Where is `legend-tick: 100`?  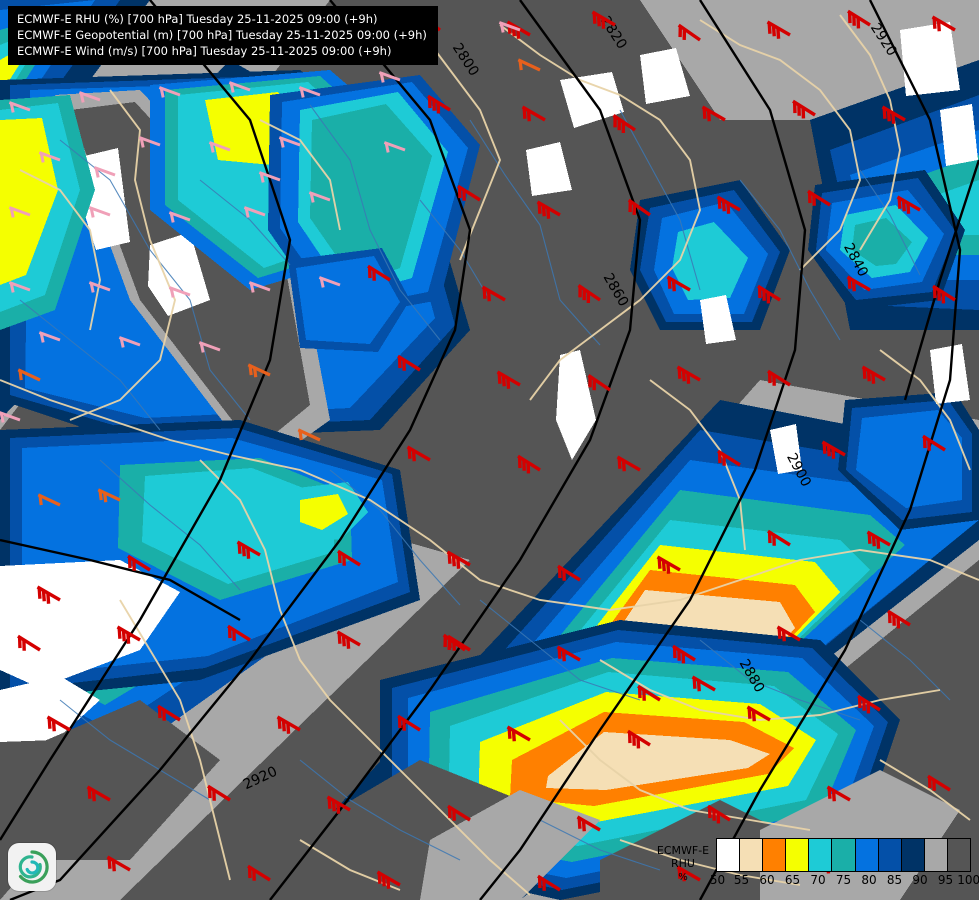
legend-tick: 100 is located at coordinates (968, 880).